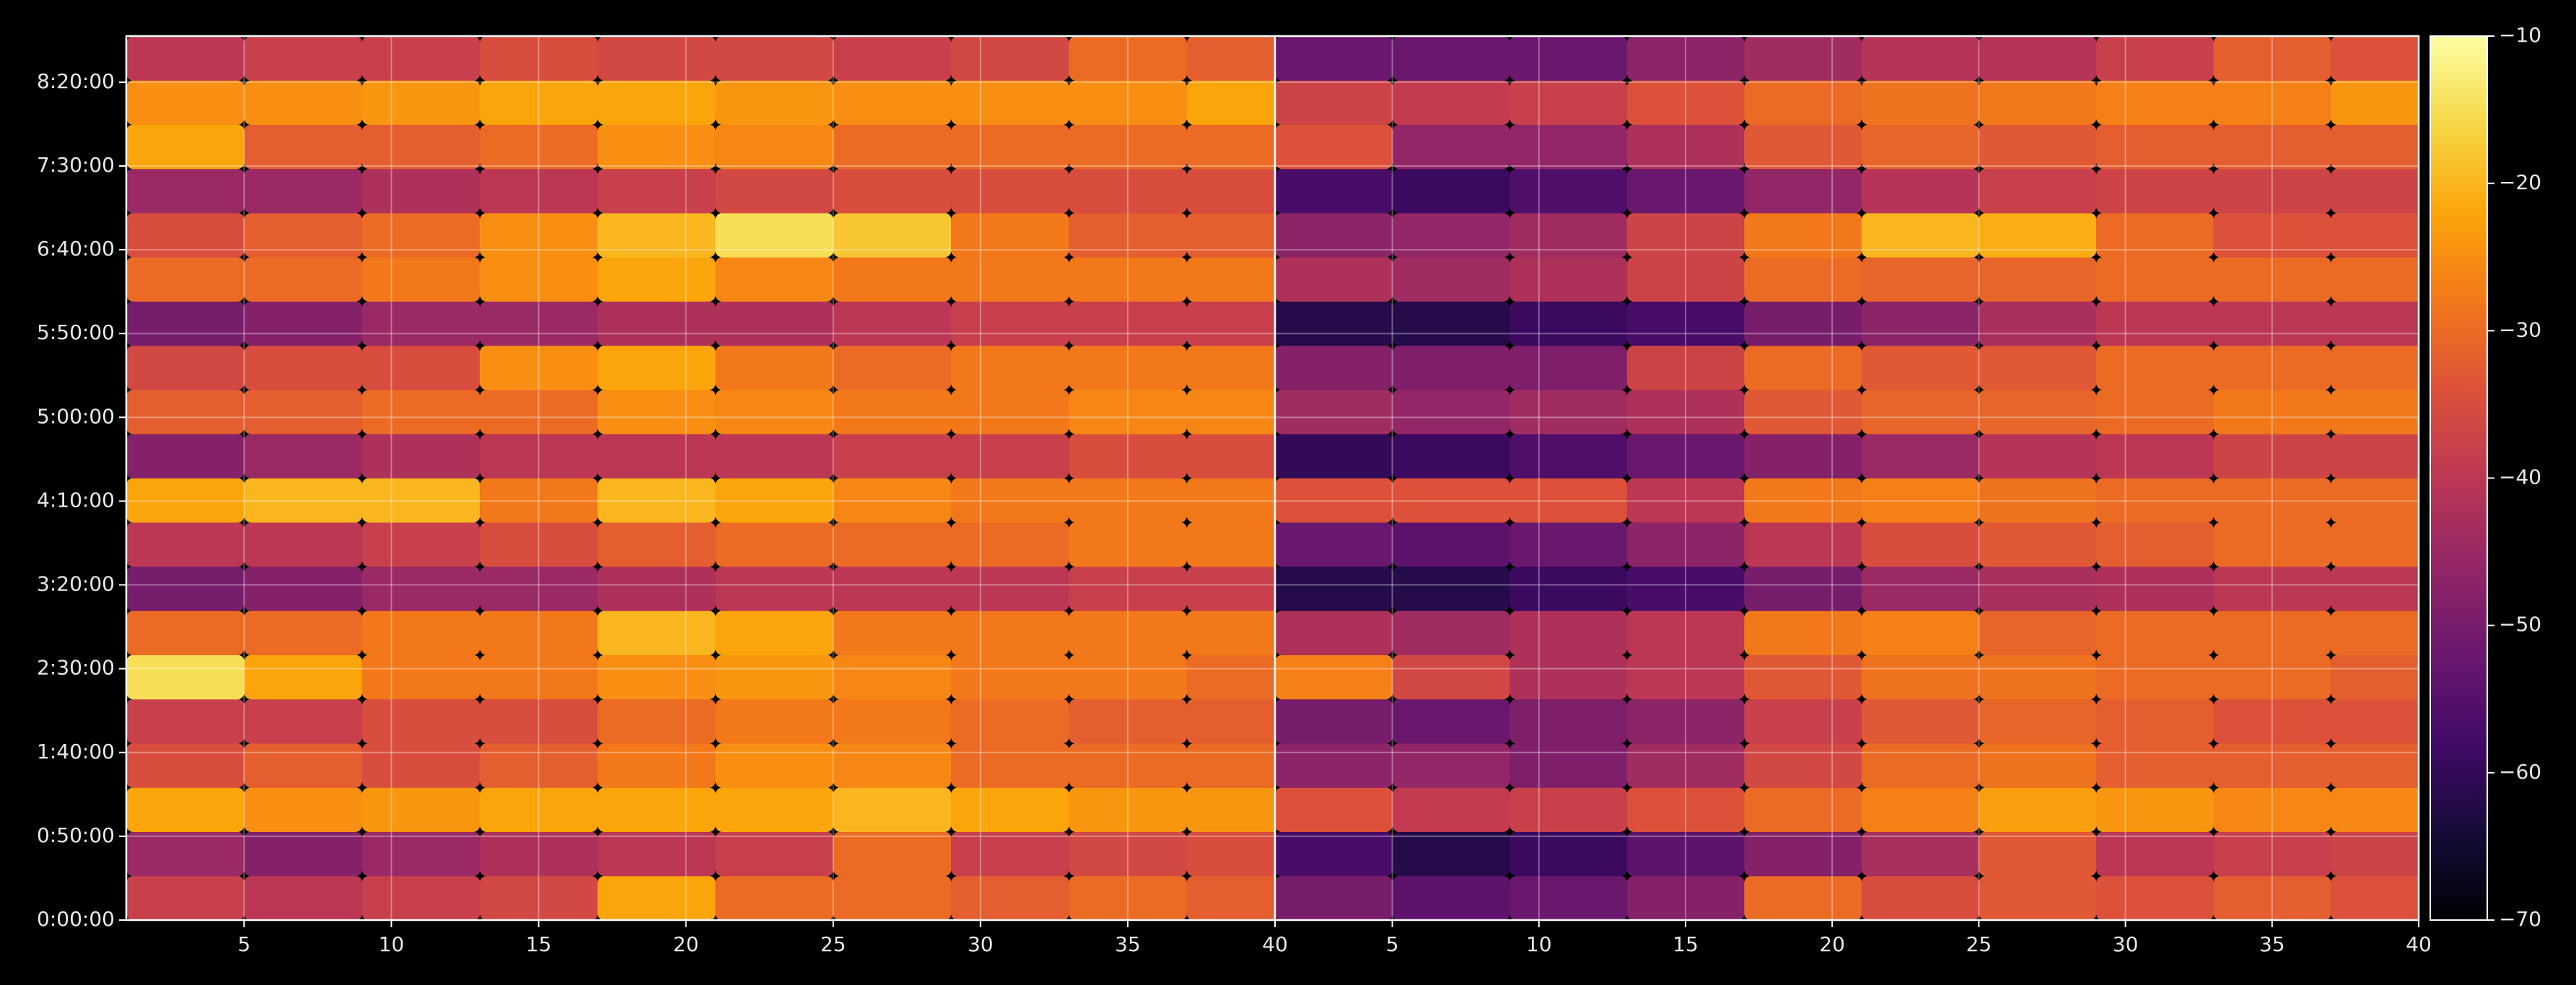  What do you see at coordinates (76, 416) in the screenshot?
I see `y-tick-label: 5:00:00` at bounding box center [76, 416].